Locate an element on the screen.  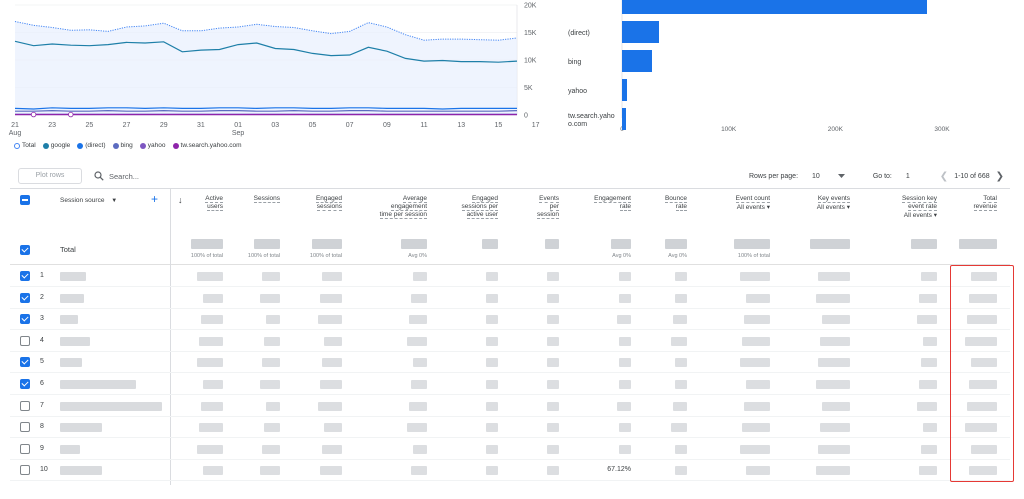
goto-page-input: 1 is located at coordinates (907, 176).